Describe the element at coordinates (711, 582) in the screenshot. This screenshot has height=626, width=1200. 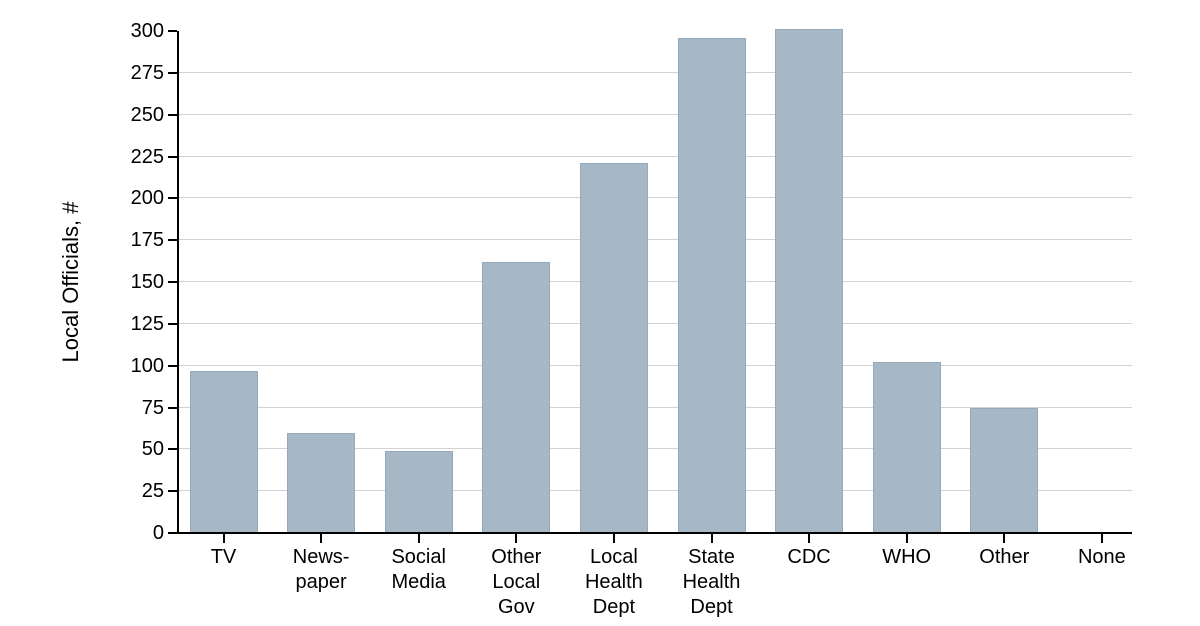
I see `x-category-label-5: State Health Dept` at that location.